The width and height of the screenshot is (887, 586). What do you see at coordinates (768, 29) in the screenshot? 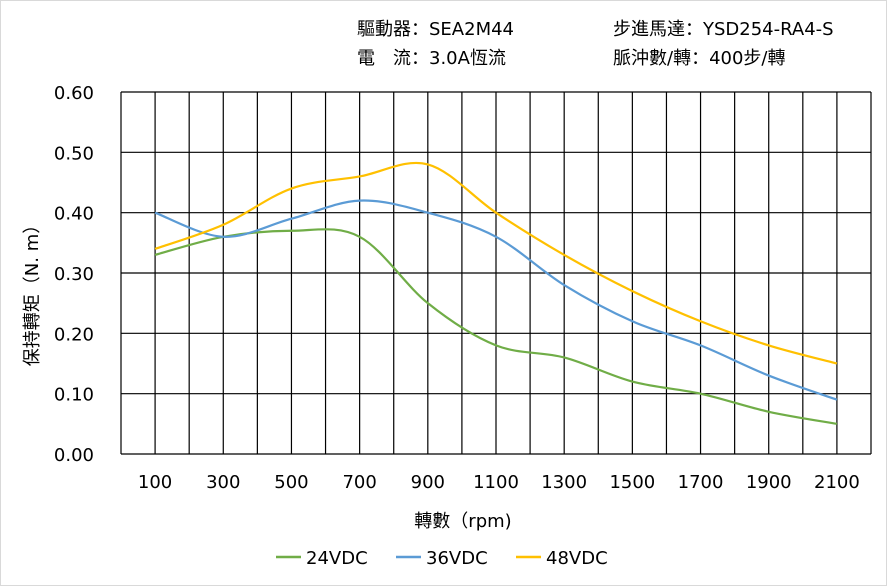
I see `motor-value: YSD254-RA4-S` at bounding box center [768, 29].